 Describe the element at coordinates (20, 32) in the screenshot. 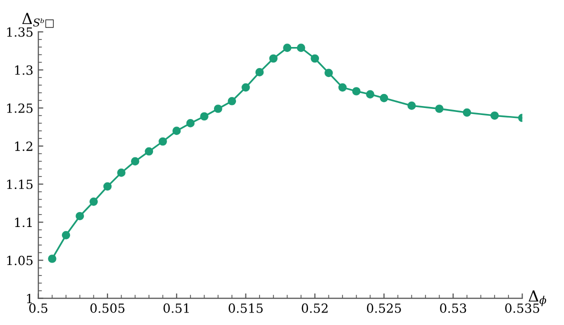

I see `y-tick-label: 1.35` at that location.